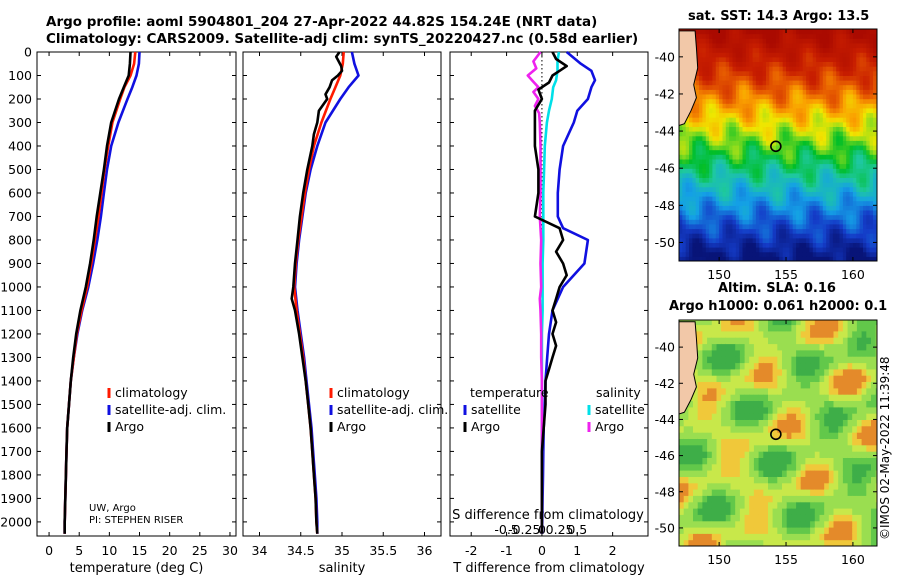 This screenshot has width=900, height=580. I want to click on tdiff-legend-satellite-label: satellite, so click(496, 409).